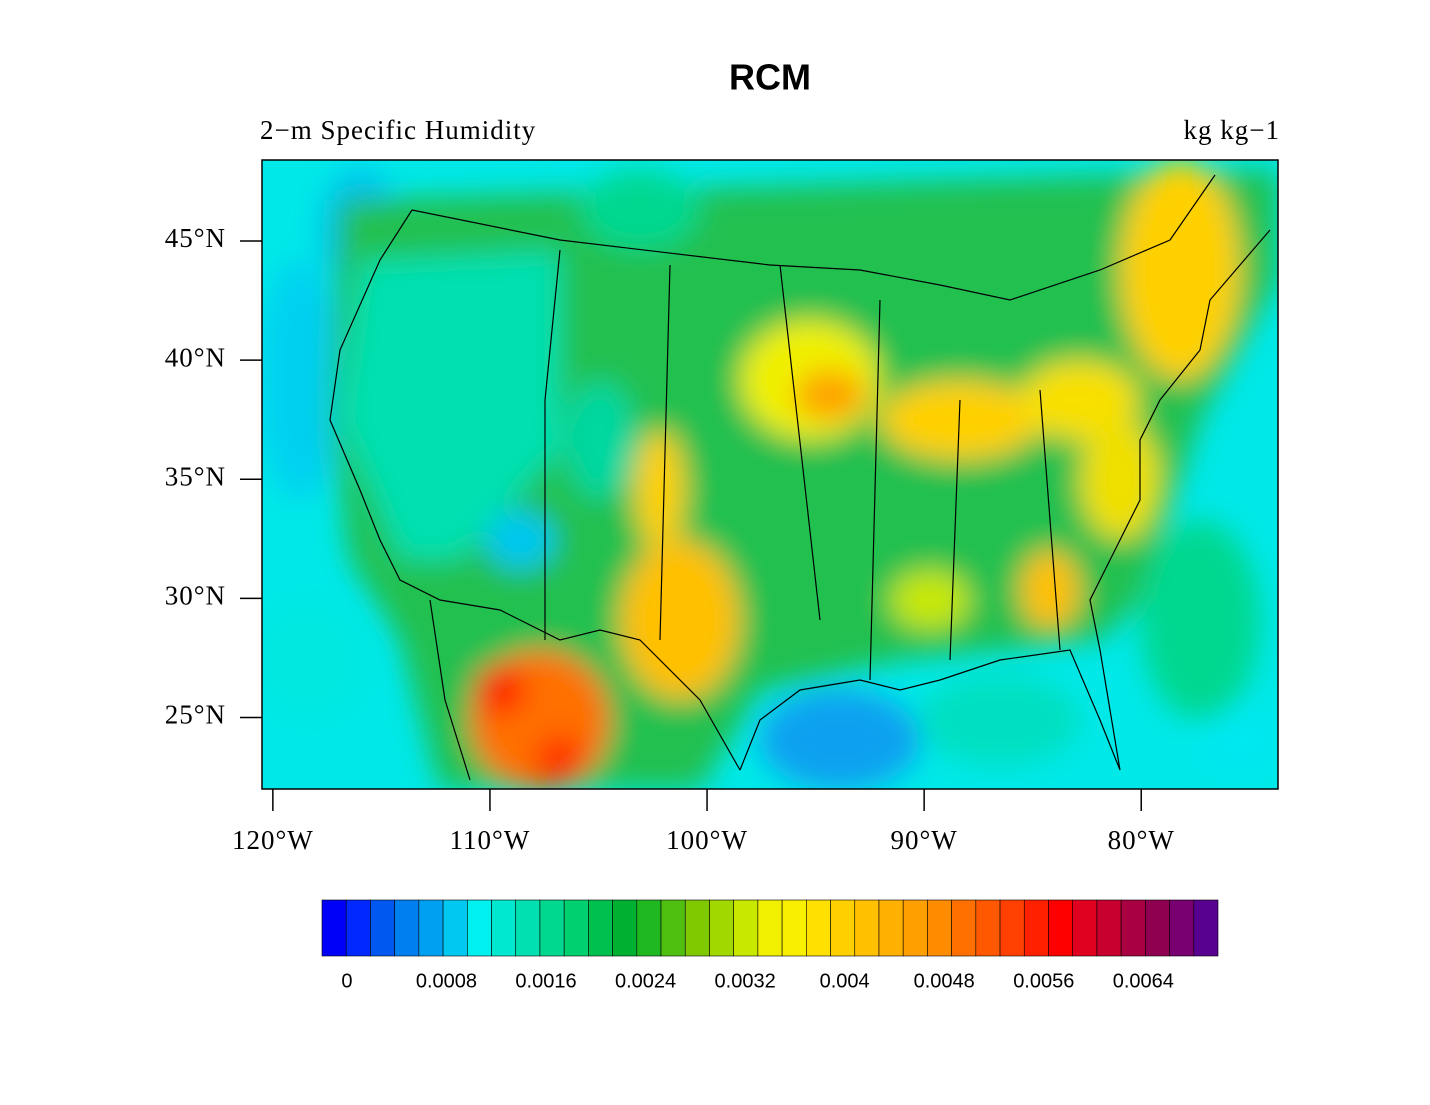 The image size is (1430, 1105). Describe the element at coordinates (845, 981) in the screenshot. I see `colorbar-label: 0.004` at that location.